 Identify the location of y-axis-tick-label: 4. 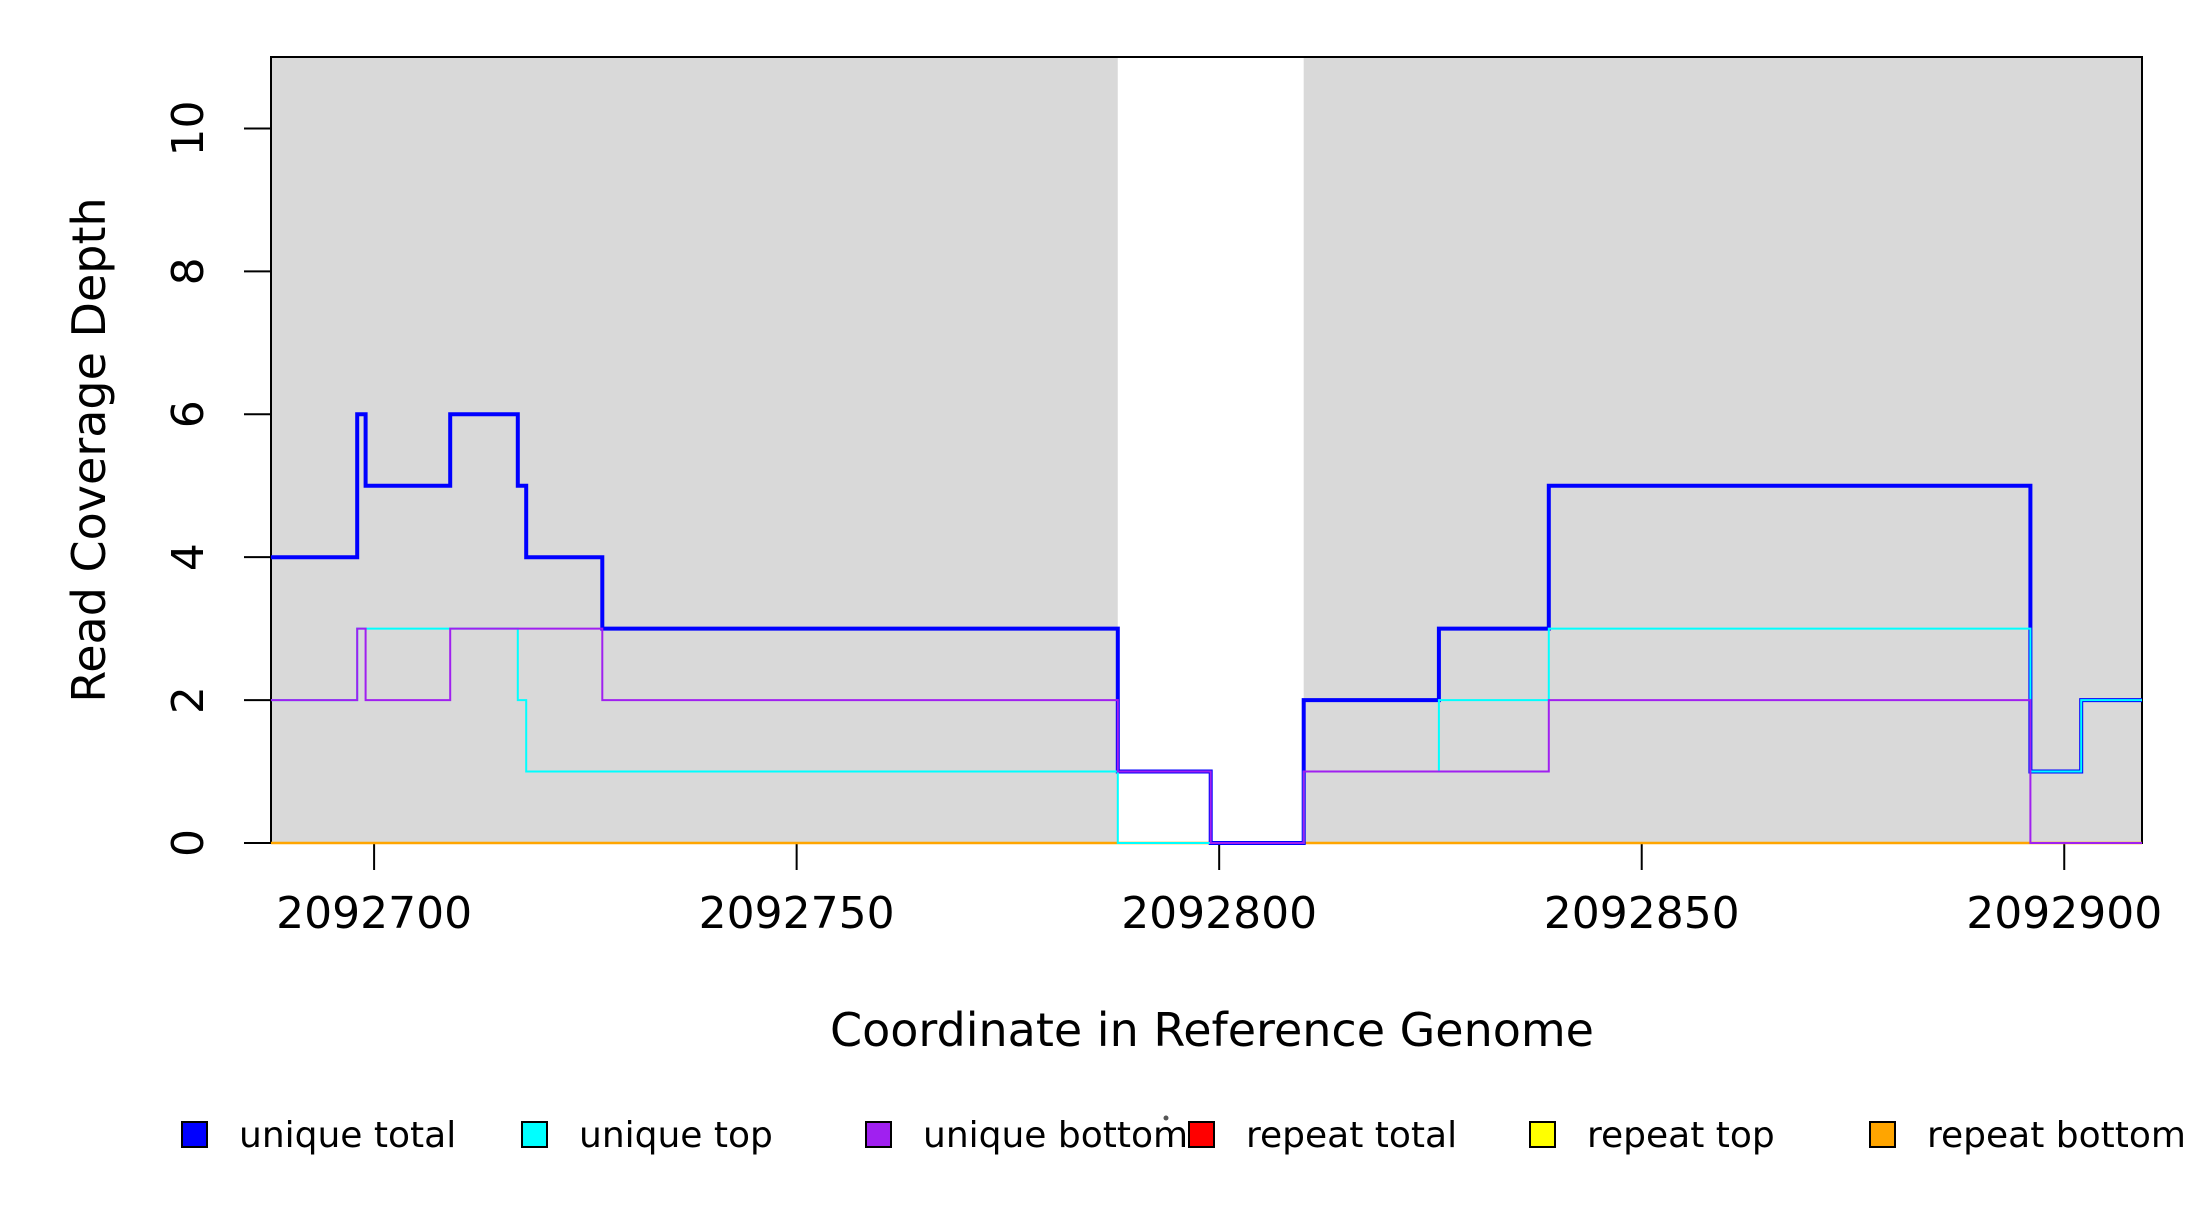
(188, 557).